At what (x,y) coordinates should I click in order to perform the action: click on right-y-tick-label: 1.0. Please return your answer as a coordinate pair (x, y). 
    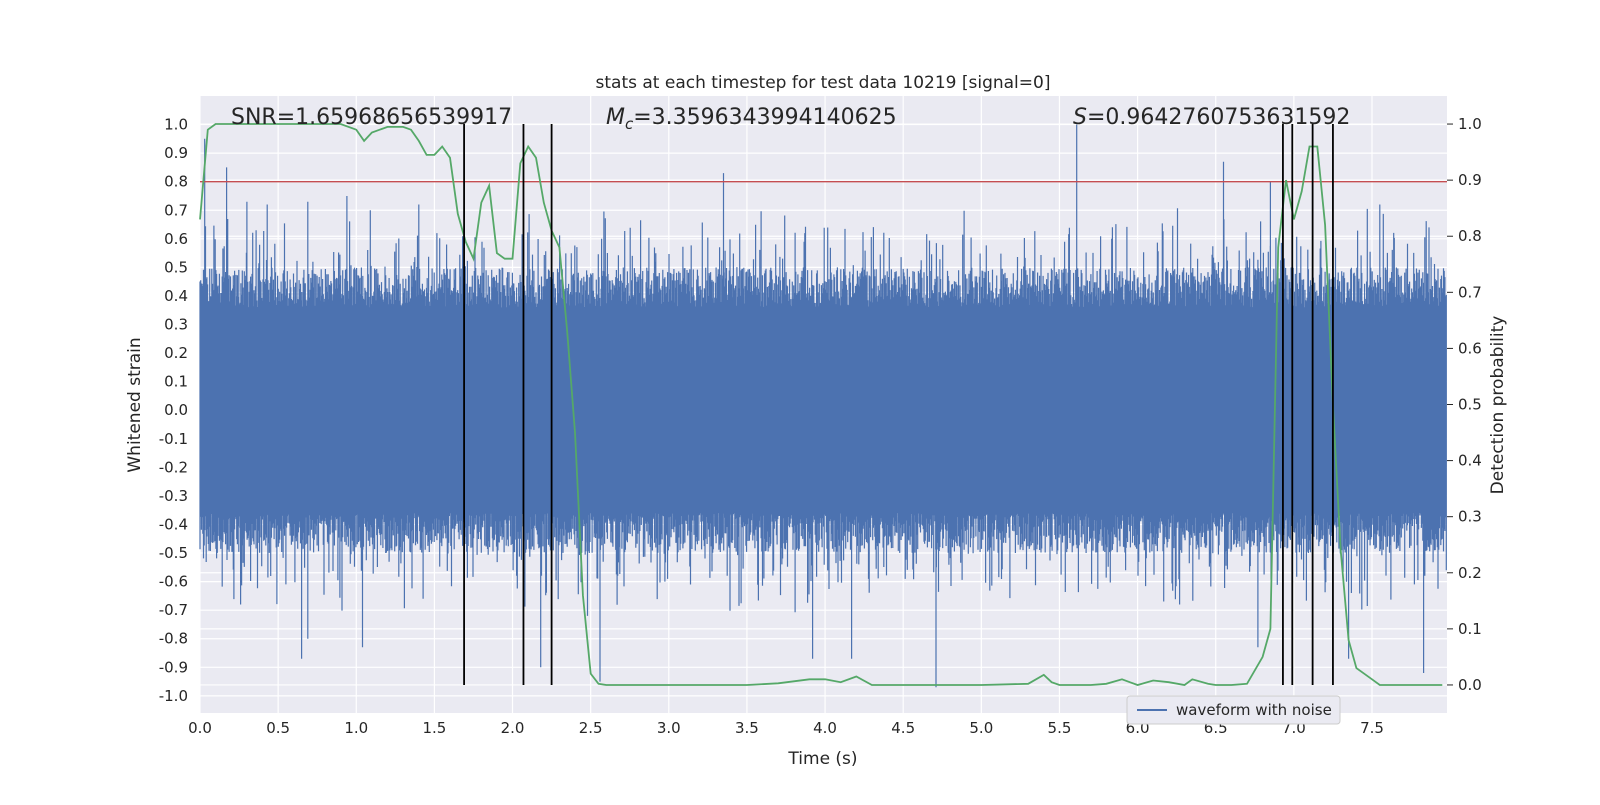
    Looking at the image, I should click on (1470, 124).